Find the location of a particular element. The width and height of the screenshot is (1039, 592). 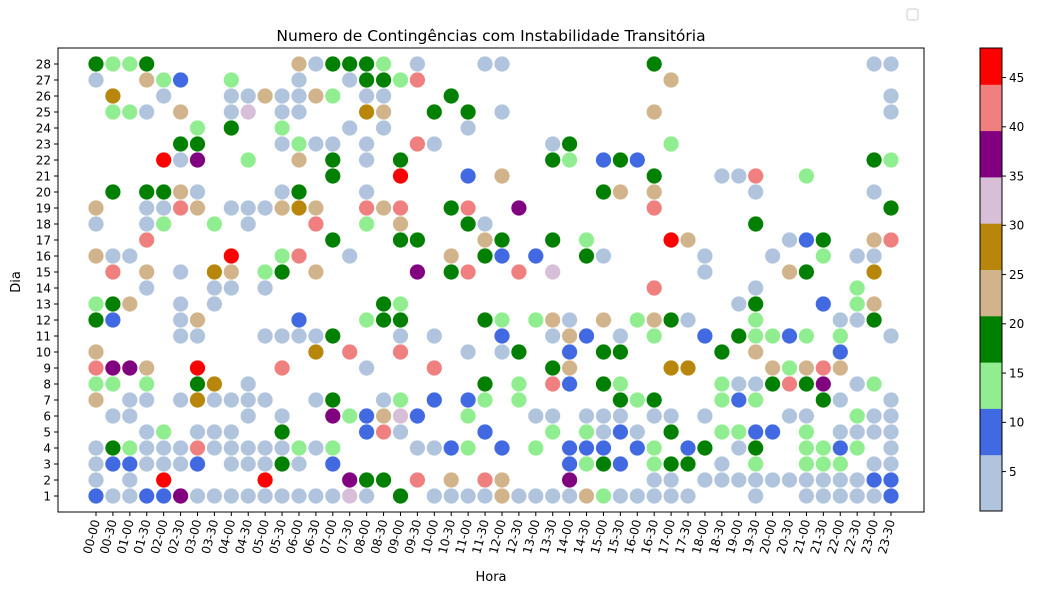

y-tick-label: 8 is located at coordinates (47, 384).